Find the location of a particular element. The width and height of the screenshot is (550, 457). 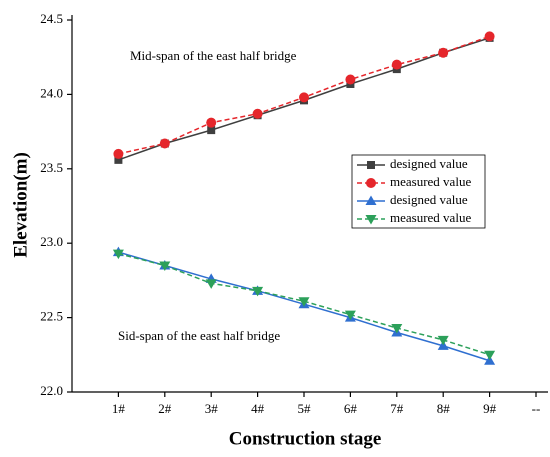

annotation: Mid-span of the east half bridge is located at coordinates (213, 55).